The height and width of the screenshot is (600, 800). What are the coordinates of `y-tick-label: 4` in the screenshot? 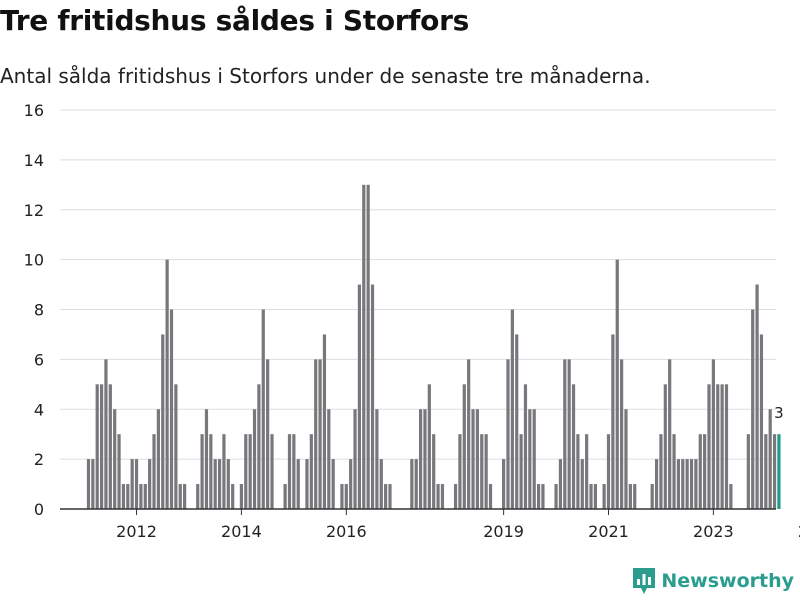 It's located at (39, 409).